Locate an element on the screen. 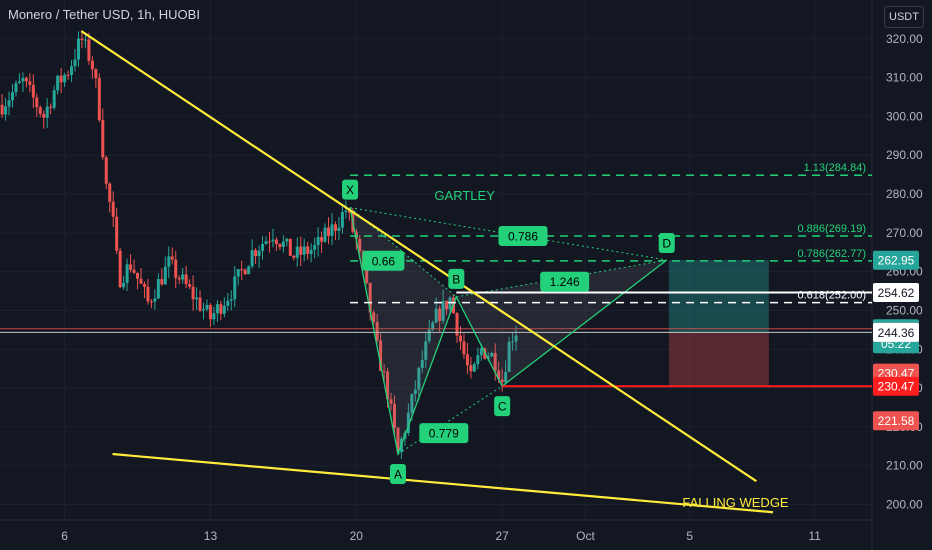 The image size is (932, 550). price-axis-label-text: 230.47 is located at coordinates (896, 387).